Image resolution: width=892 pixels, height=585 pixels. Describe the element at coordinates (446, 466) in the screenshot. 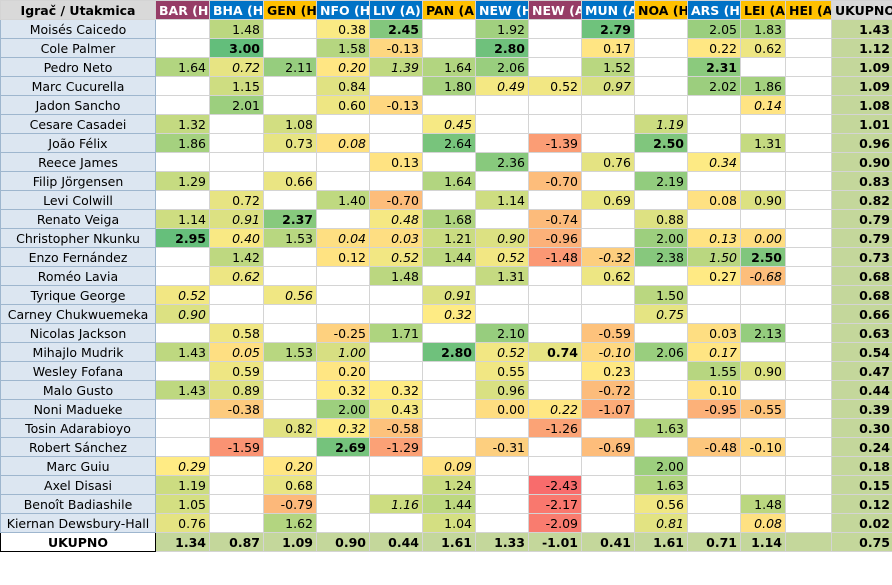

I see `player-row: Marc Guiu 0.29 0.20 0.09 2.00 0.18` at that location.